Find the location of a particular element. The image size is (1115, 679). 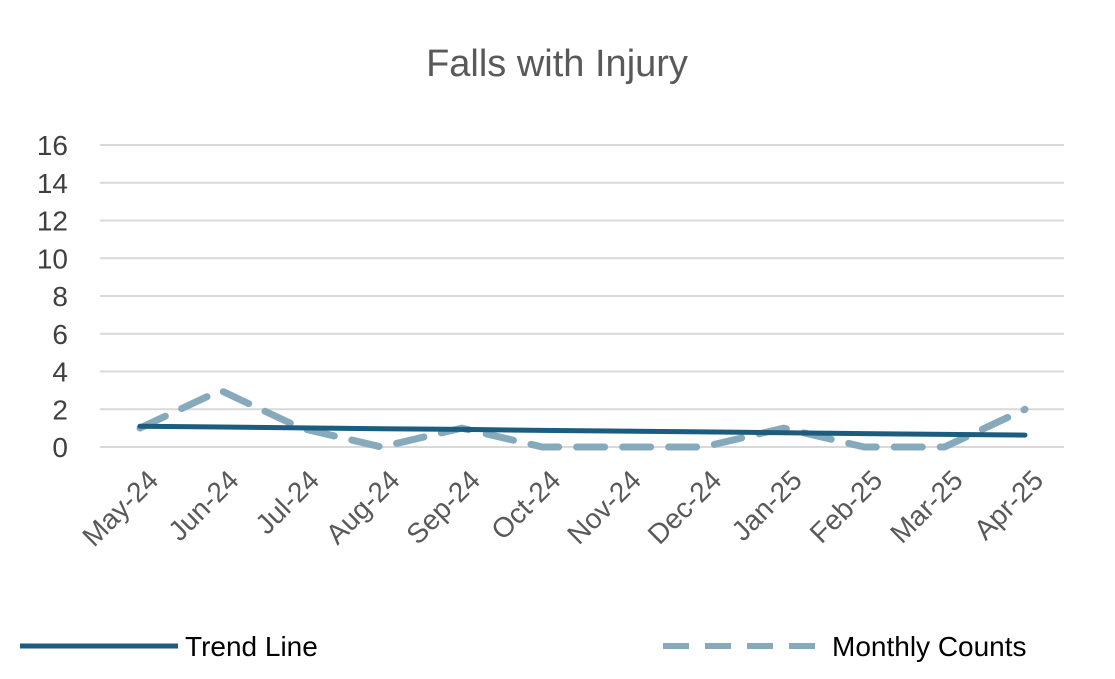

series-line-trend-line is located at coordinates (582, 430).